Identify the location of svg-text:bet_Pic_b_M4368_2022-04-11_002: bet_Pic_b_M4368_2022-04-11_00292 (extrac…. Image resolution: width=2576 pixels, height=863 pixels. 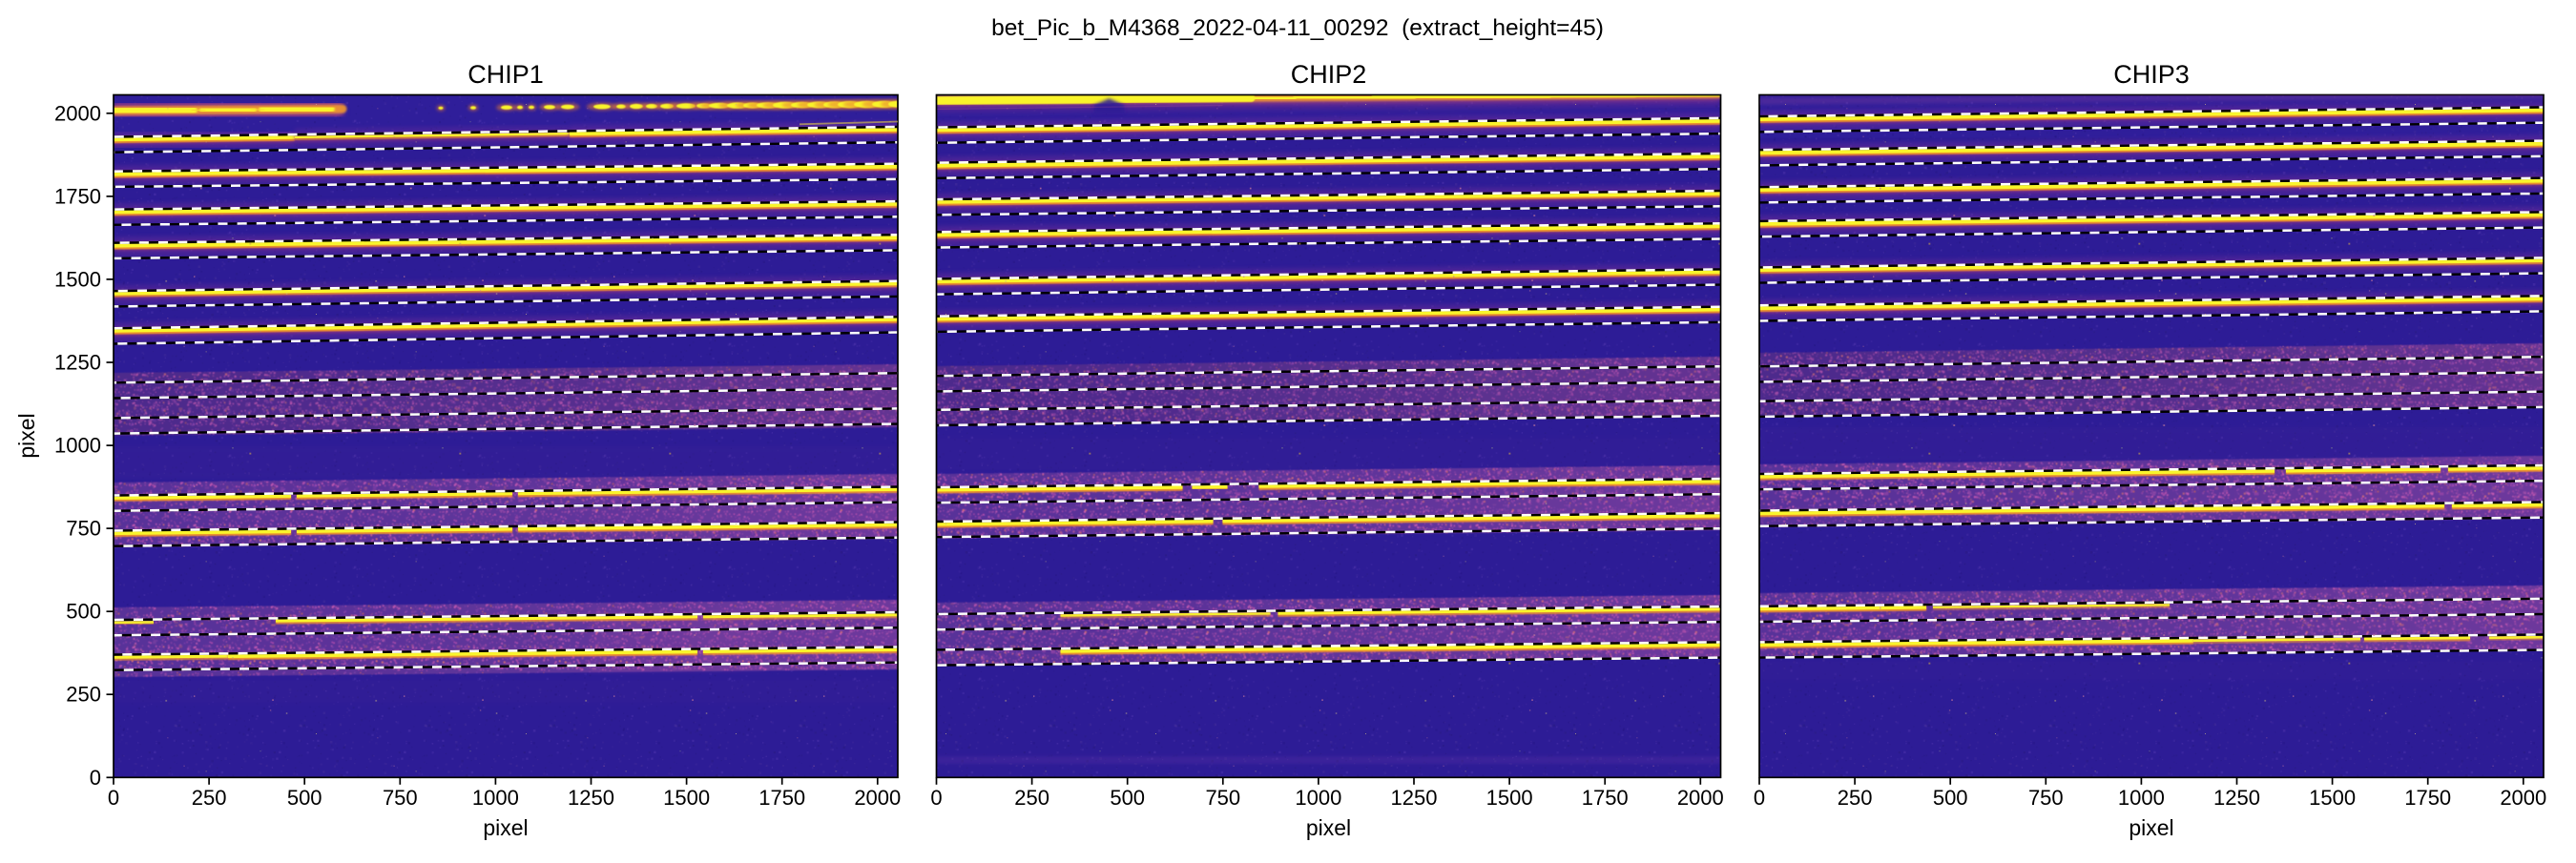
(1297, 28).